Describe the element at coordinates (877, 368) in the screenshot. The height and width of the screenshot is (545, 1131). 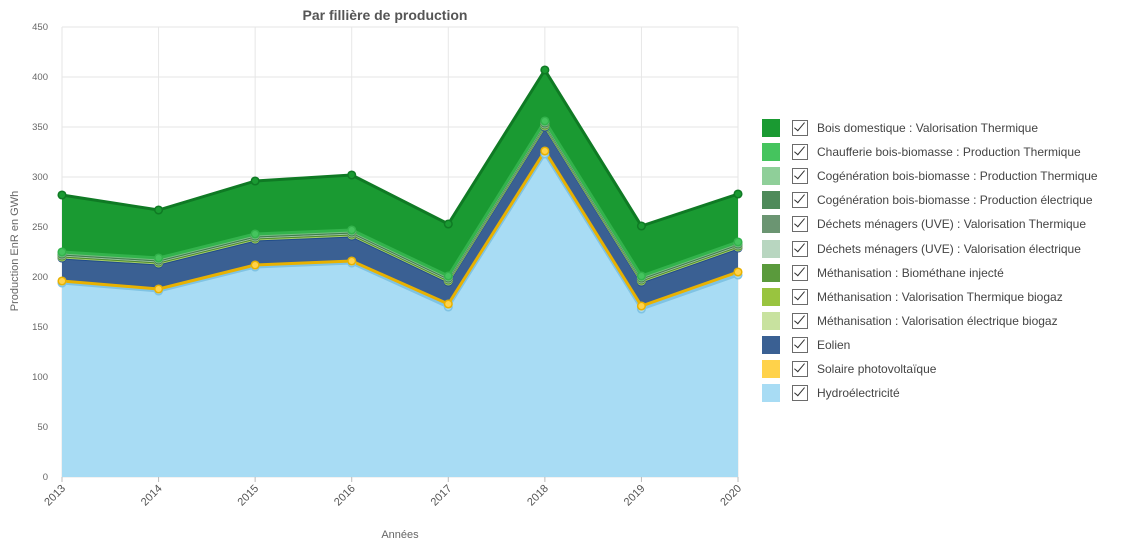
I see `legend-label: Solaire photovoltaïque` at that location.